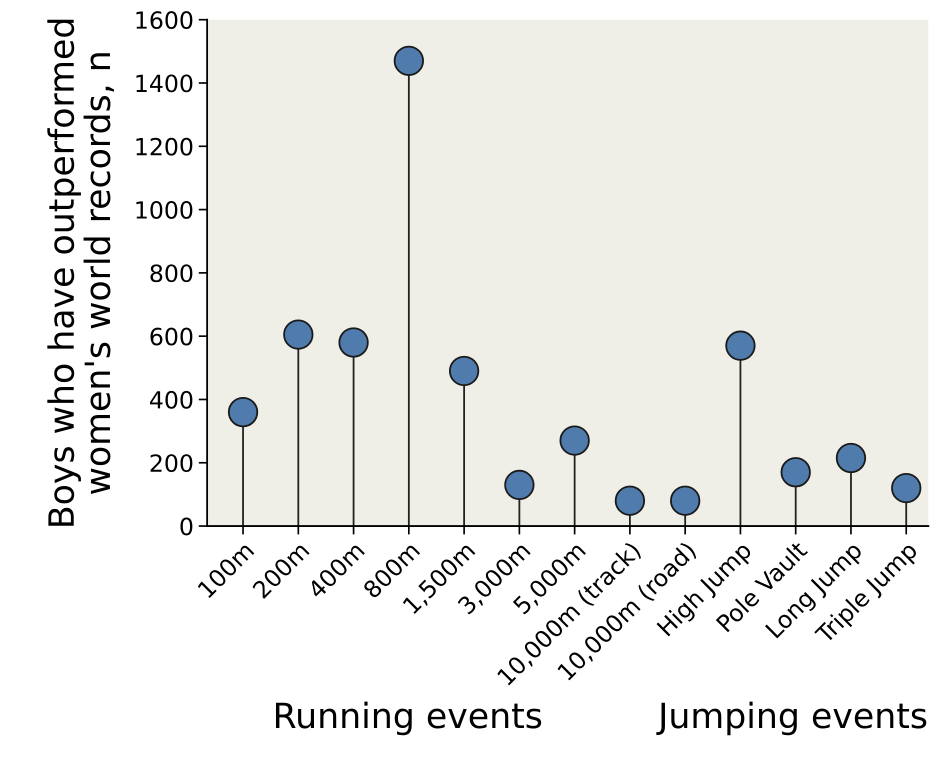 This screenshot has height=758, width=933. Describe the element at coordinates (171, 463) in the screenshot. I see `y-tick-label: 200` at that location.